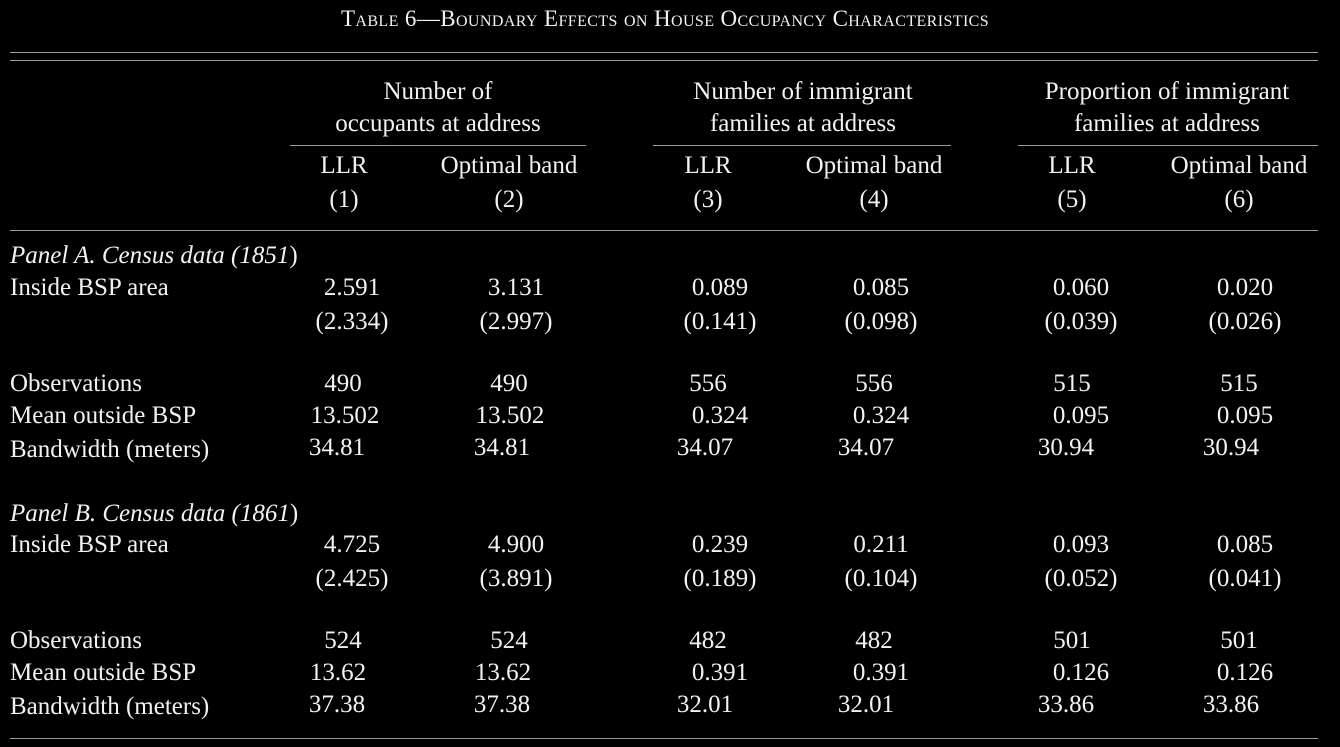 The height and width of the screenshot is (747, 1340). I want to click on cell-coef: 4.900, so click(516, 544).